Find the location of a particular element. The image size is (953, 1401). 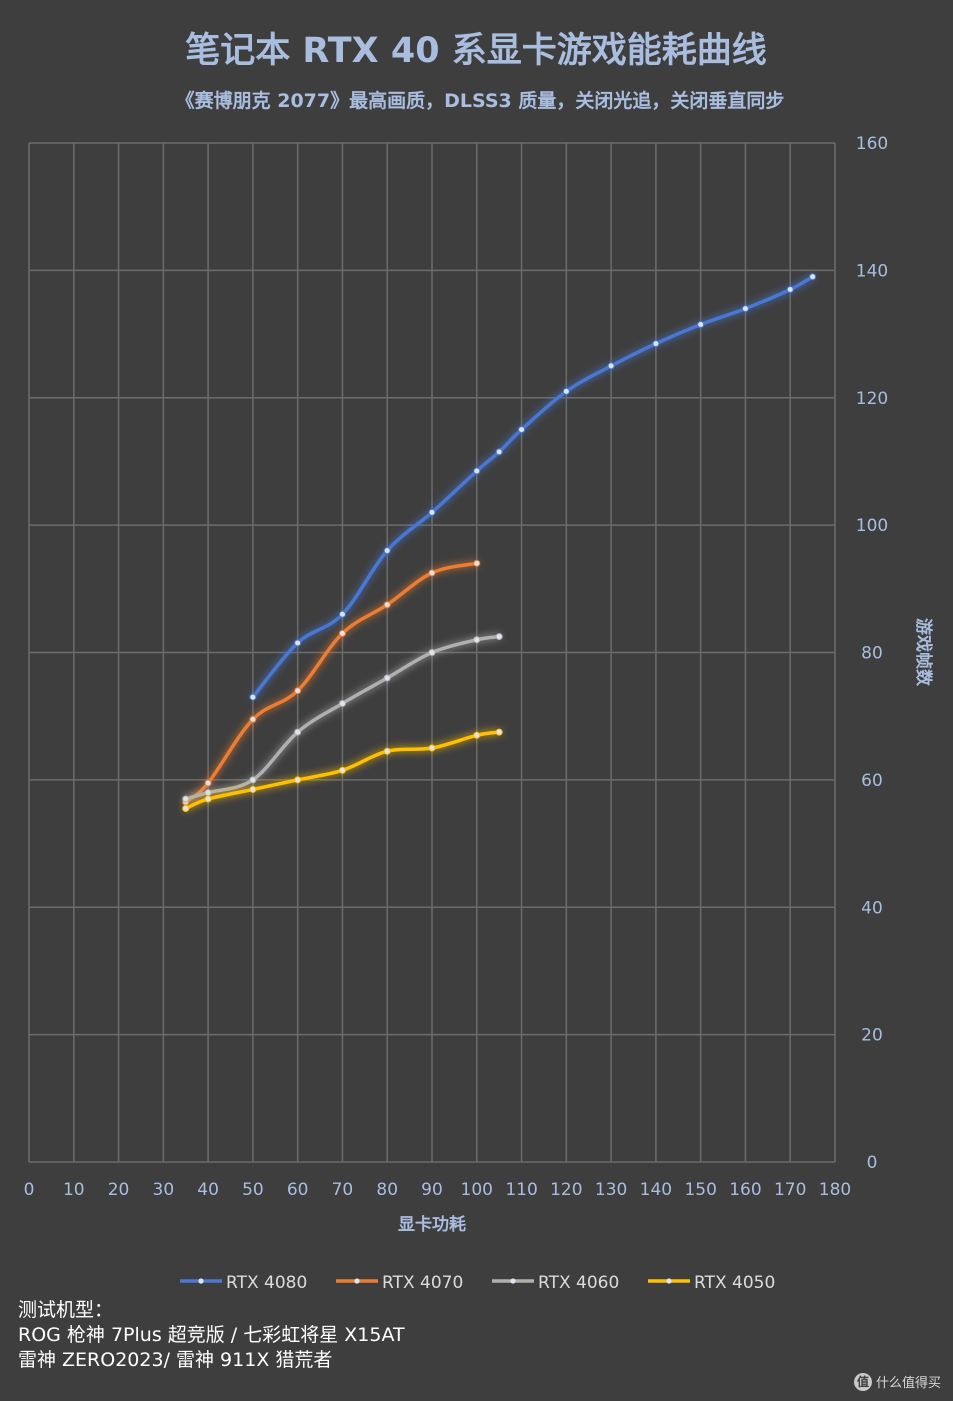

legend-item: RTX 4050 is located at coordinates (711, 1283).